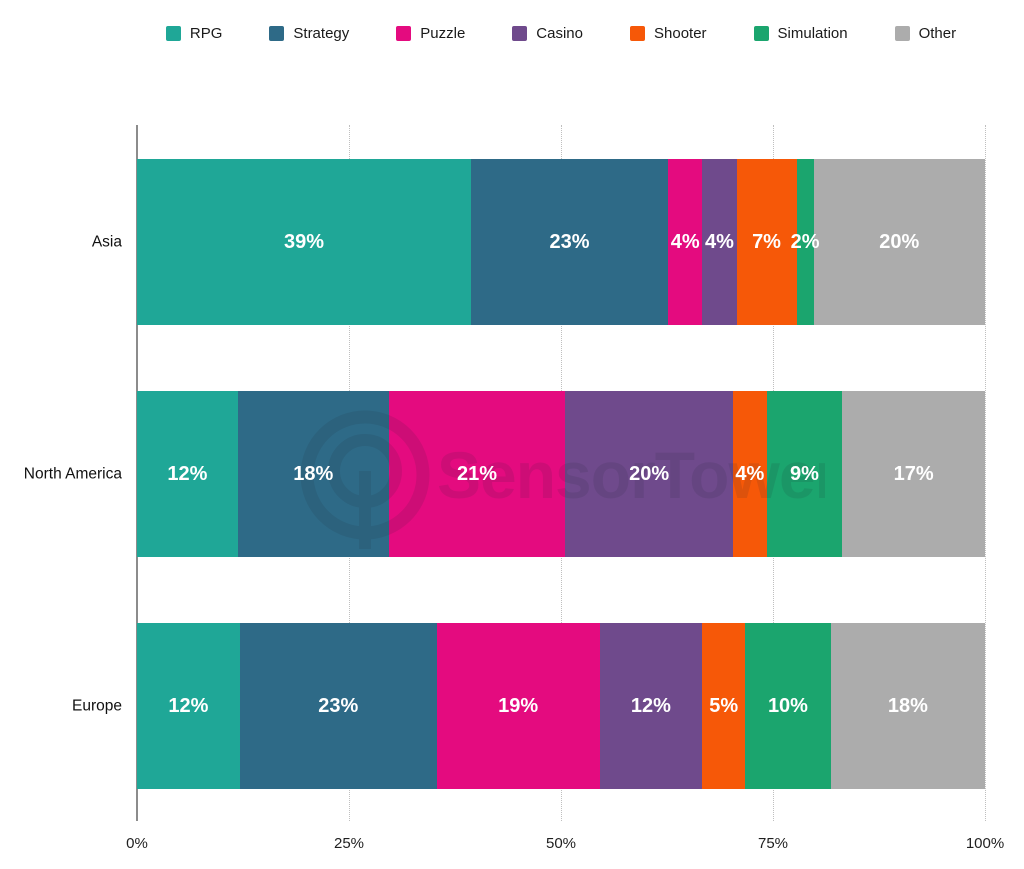 This screenshot has height=869, width=1024. I want to click on bar-segment-other: 18%, so click(907, 706).